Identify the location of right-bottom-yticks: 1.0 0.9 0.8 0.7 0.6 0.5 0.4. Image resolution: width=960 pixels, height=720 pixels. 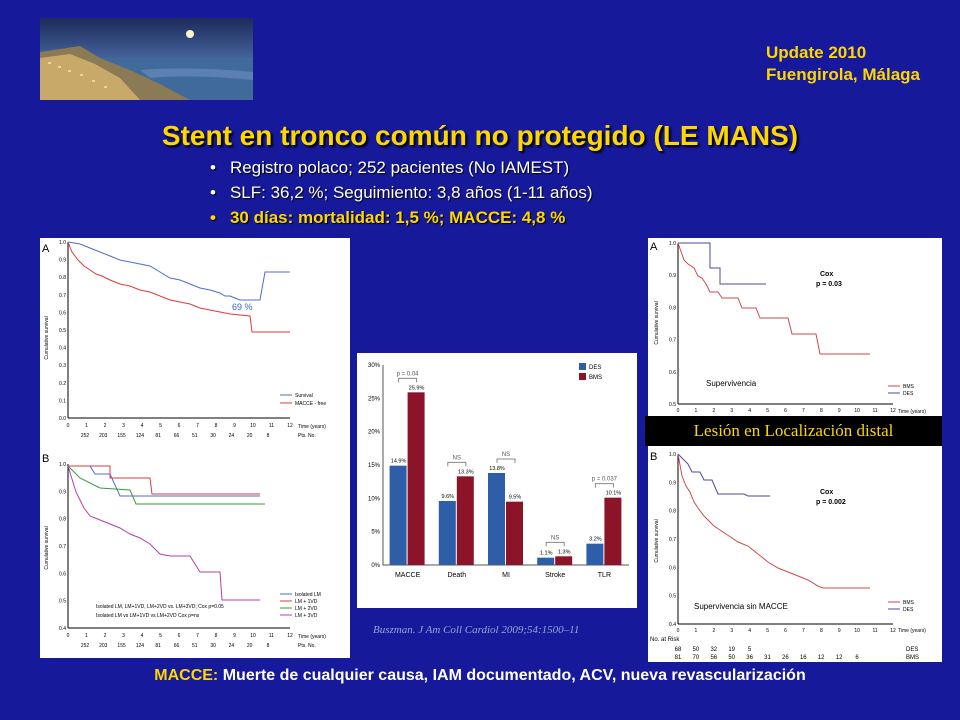
(672, 540).